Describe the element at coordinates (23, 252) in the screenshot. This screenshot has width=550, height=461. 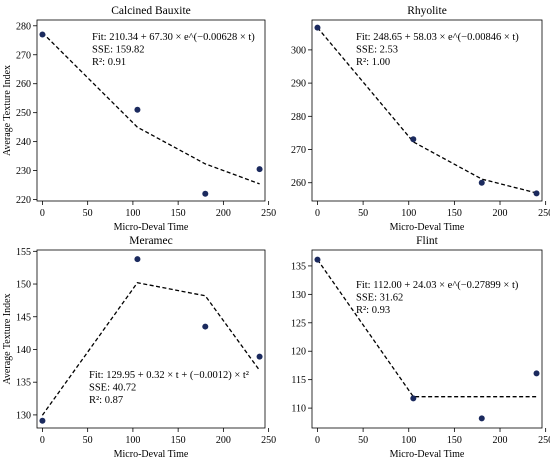
I see `y-tick-label: 155` at that location.